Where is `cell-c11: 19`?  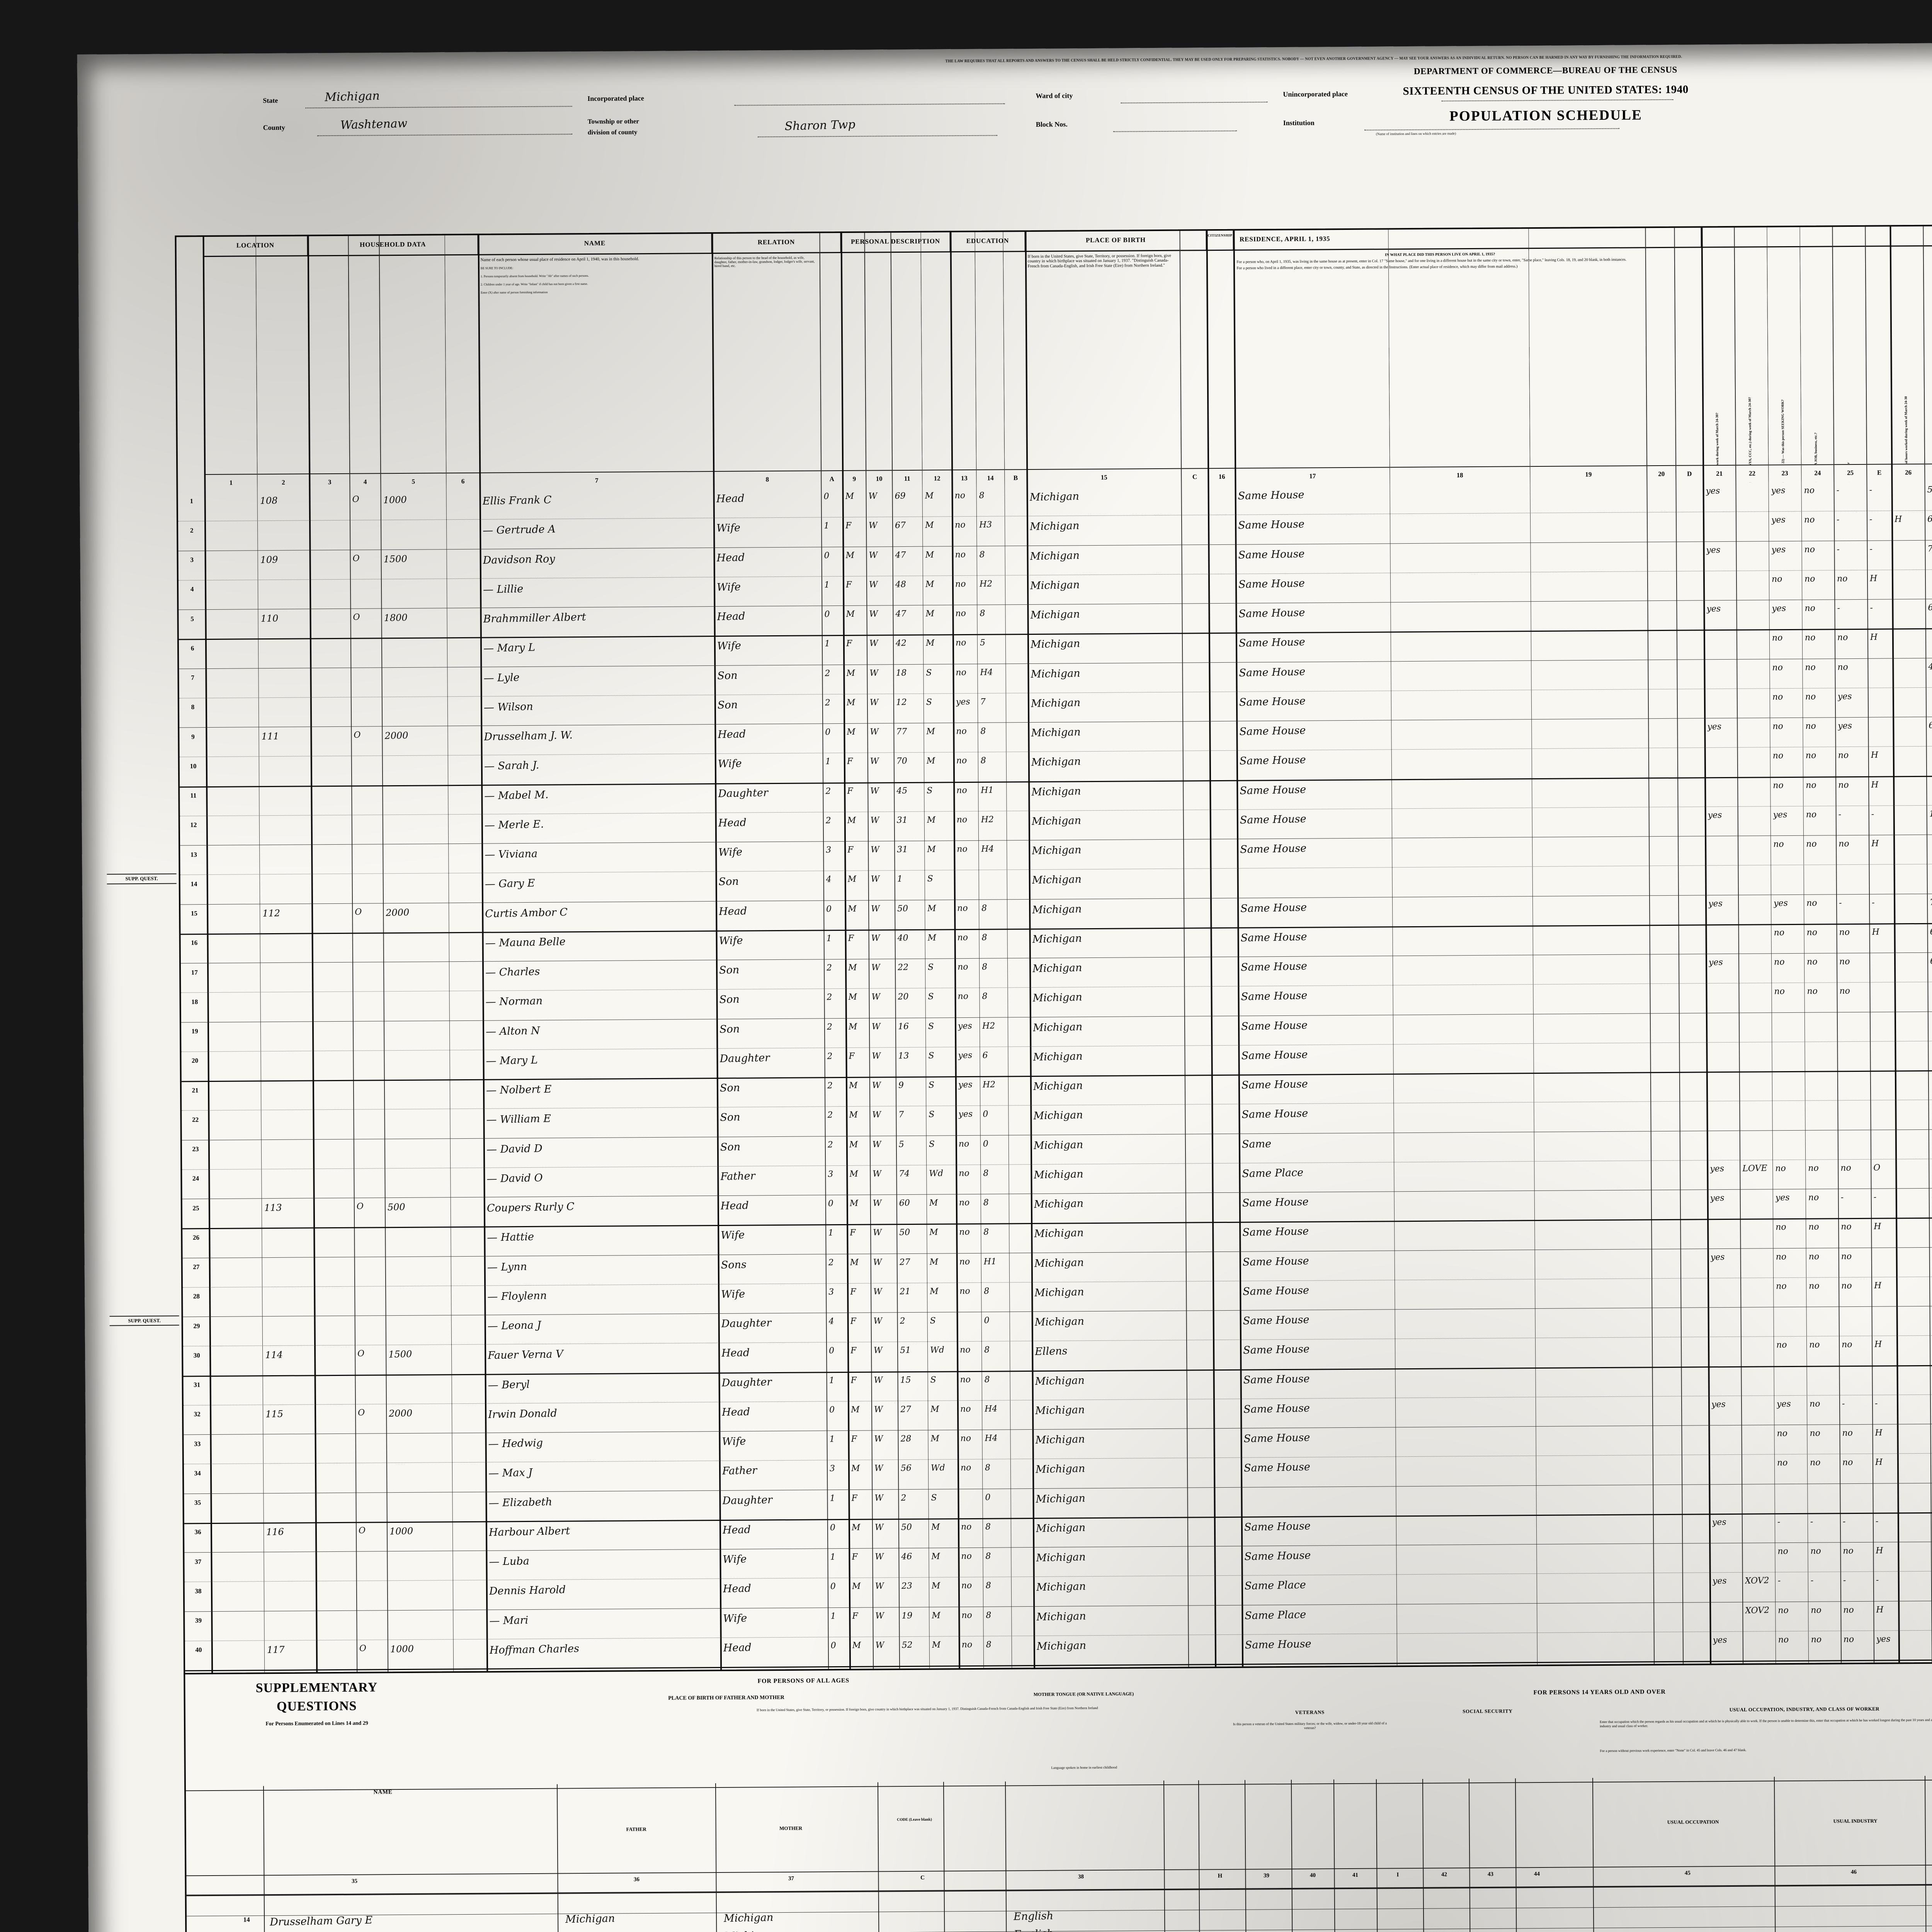 cell-c11: 19 is located at coordinates (907, 1616).